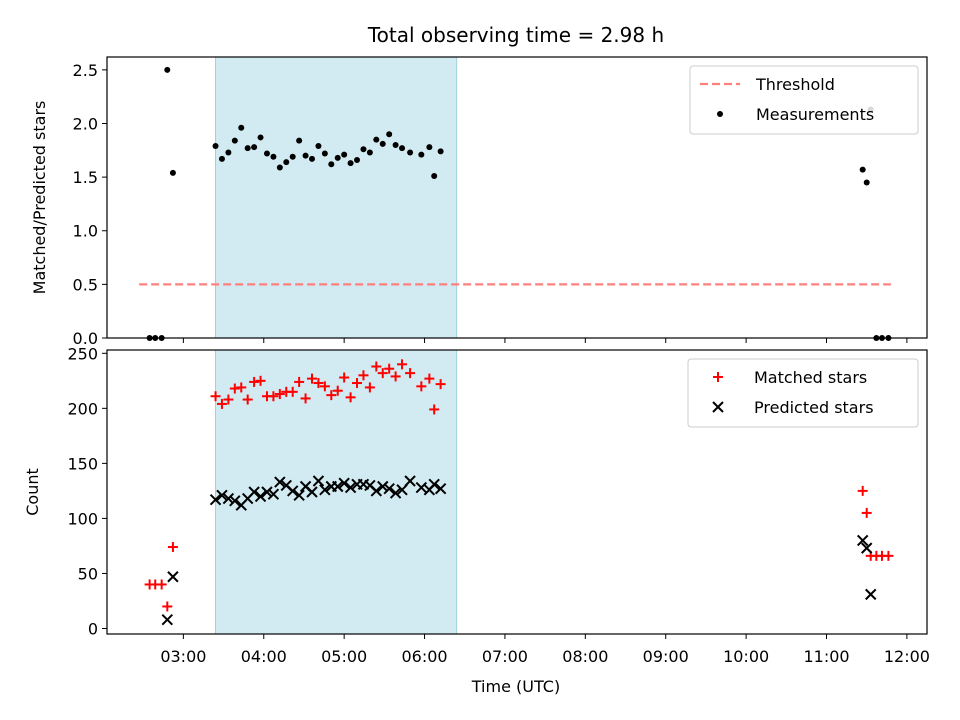 The height and width of the screenshot is (720, 960). I want to click on x-tick-label: 10:00, so click(746, 656).